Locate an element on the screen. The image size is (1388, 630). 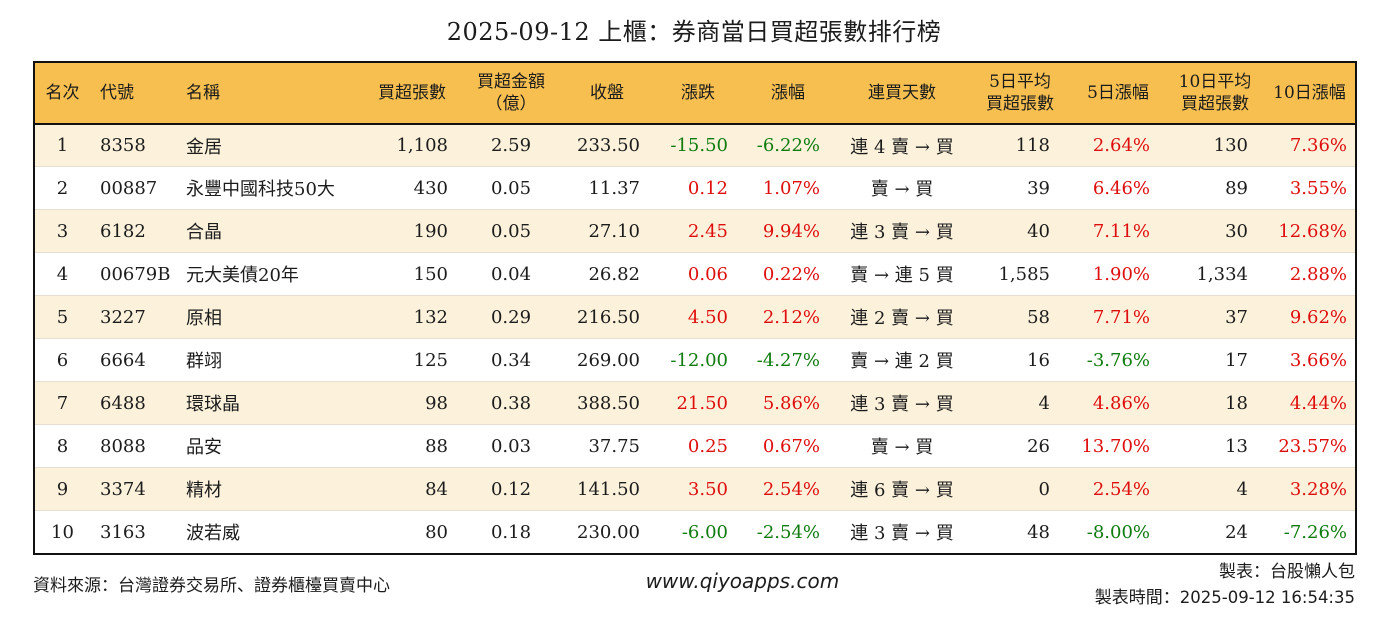
column-header-5d-change: 5日漲幅 is located at coordinates (1118, 93).